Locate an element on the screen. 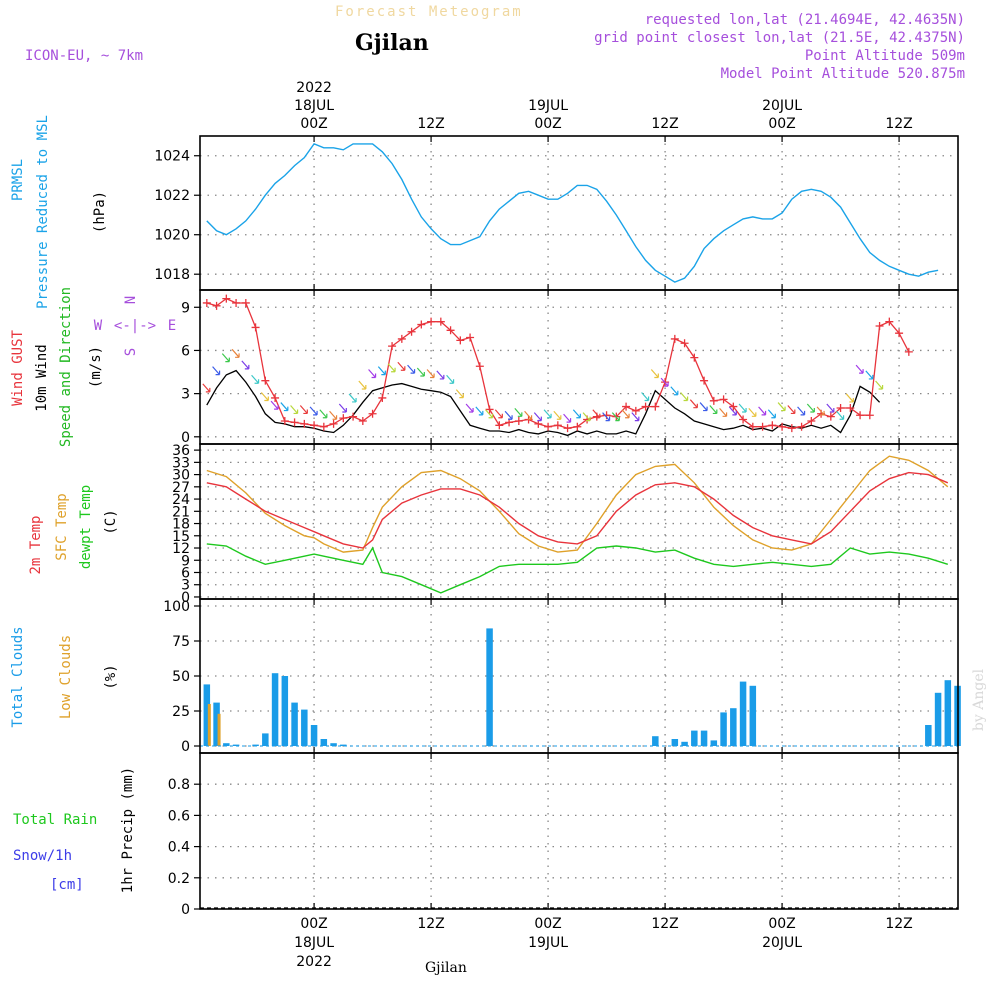  date-label-top: 18JUL is located at coordinates (314, 106).